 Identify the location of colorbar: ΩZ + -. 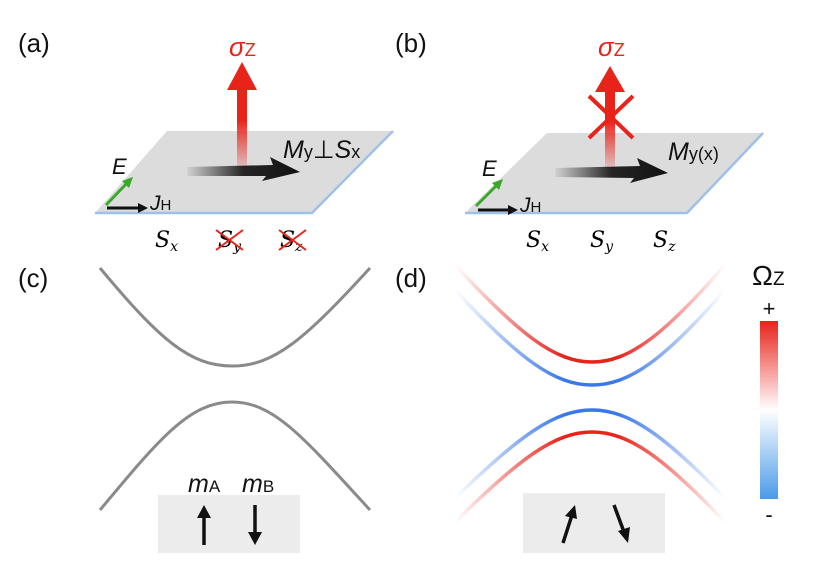
(768, 393).